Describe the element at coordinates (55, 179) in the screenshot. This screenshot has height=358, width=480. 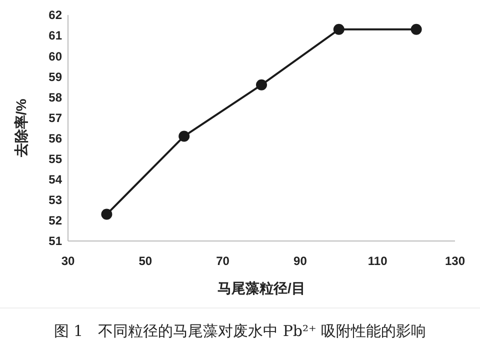
I see `y-tick-label: 54` at that location.